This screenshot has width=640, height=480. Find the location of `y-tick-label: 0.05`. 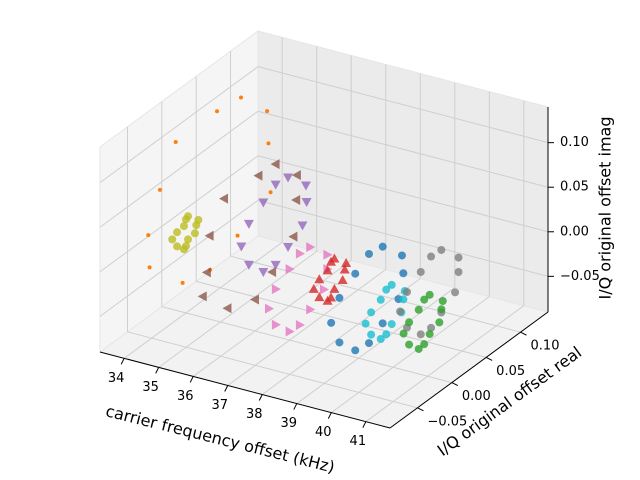

y-tick-label: 0.05 is located at coordinates (510, 371).